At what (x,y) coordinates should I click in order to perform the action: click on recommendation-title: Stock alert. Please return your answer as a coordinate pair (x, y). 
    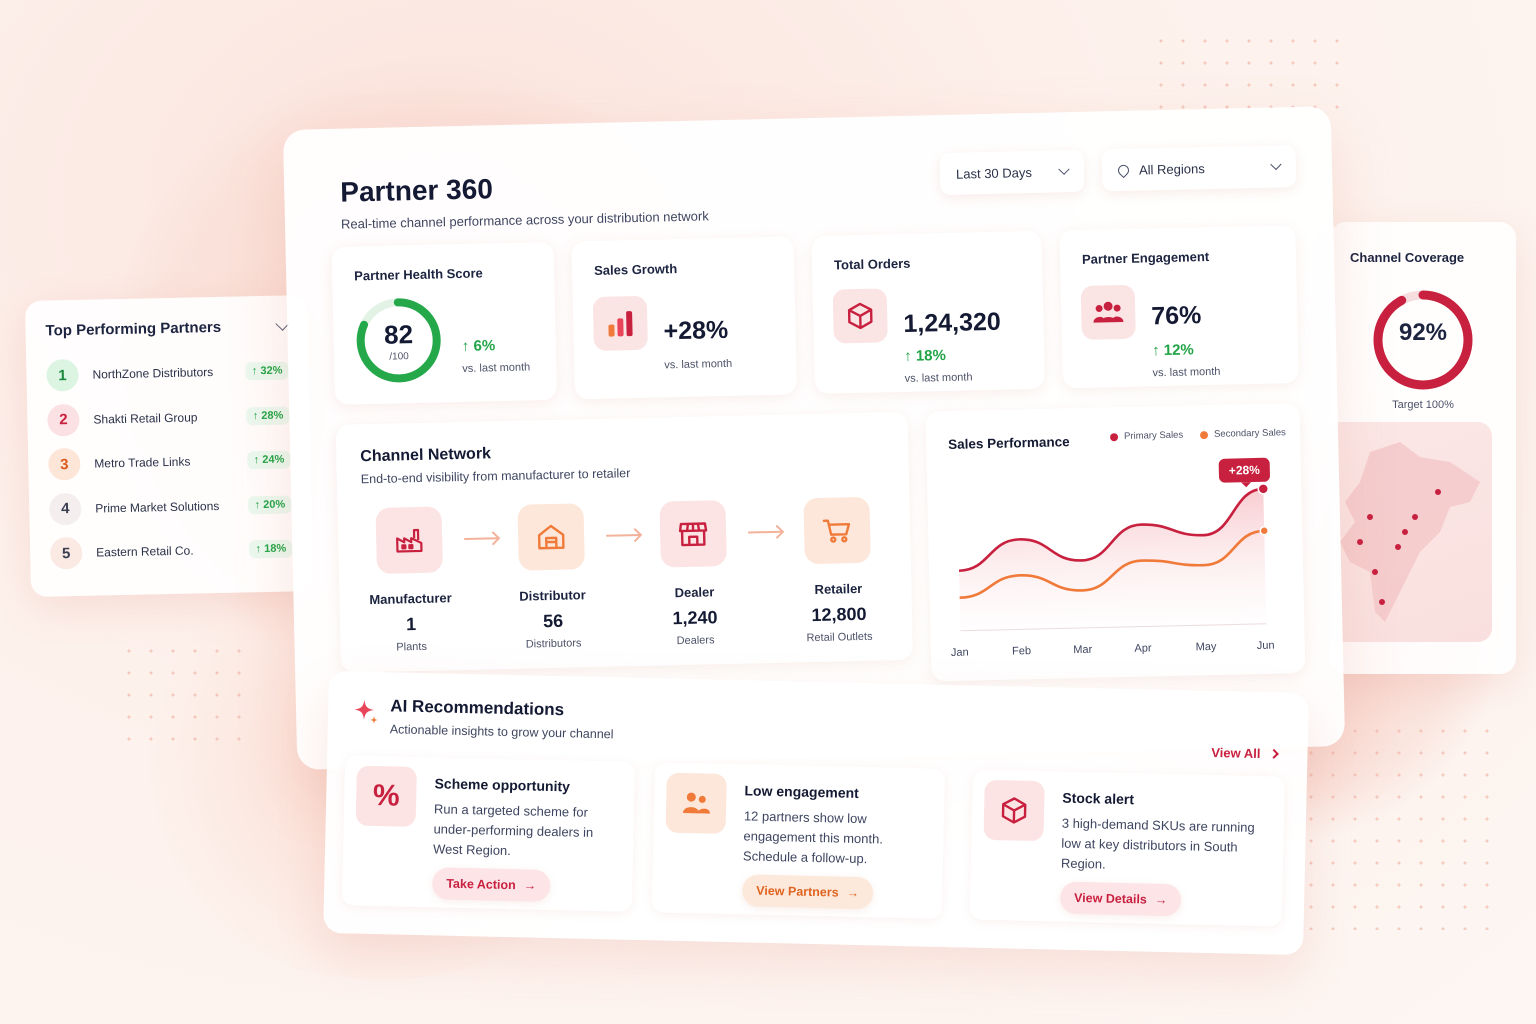
    Looking at the image, I should click on (1098, 798).